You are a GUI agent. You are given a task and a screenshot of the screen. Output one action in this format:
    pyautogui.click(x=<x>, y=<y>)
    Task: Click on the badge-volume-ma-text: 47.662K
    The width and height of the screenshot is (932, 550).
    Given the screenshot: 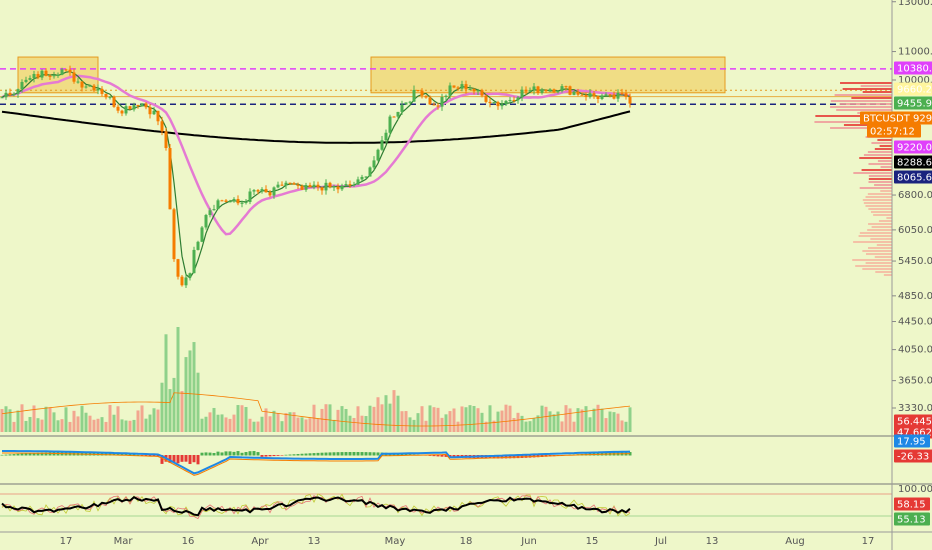 What is the action you would take?
    pyautogui.click(x=914, y=433)
    